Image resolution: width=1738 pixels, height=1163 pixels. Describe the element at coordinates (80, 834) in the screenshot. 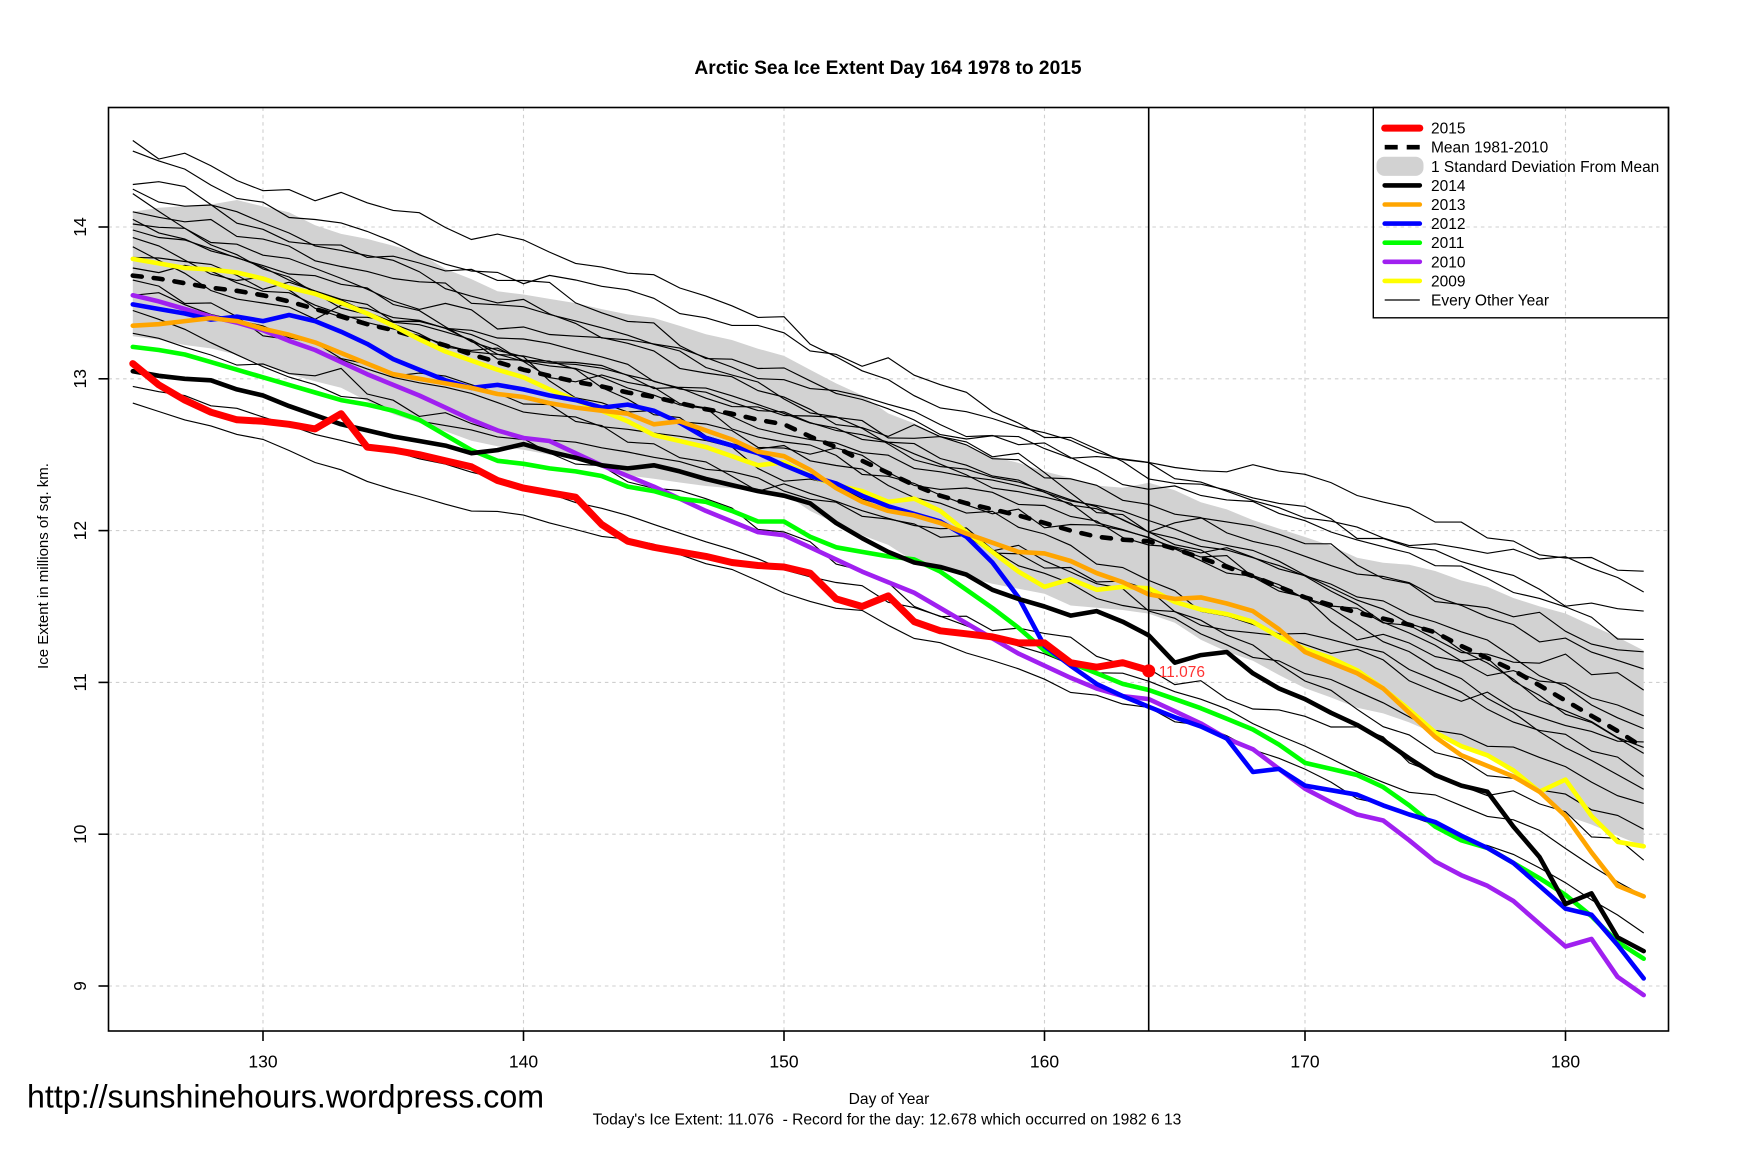

I see `svg-text: 10` at that location.